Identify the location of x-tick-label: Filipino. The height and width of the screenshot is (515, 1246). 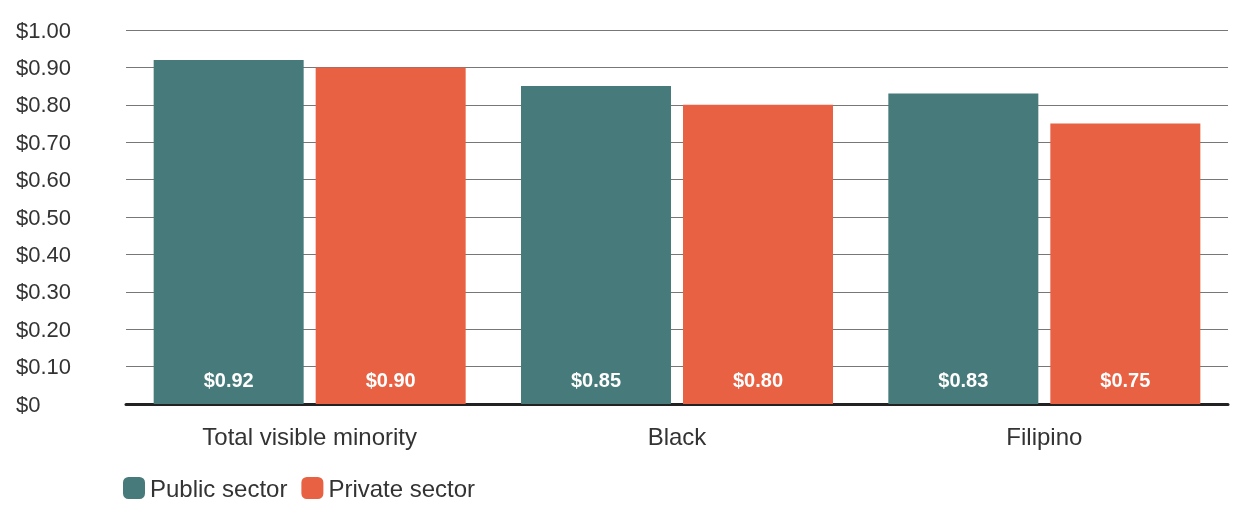
(1044, 436).